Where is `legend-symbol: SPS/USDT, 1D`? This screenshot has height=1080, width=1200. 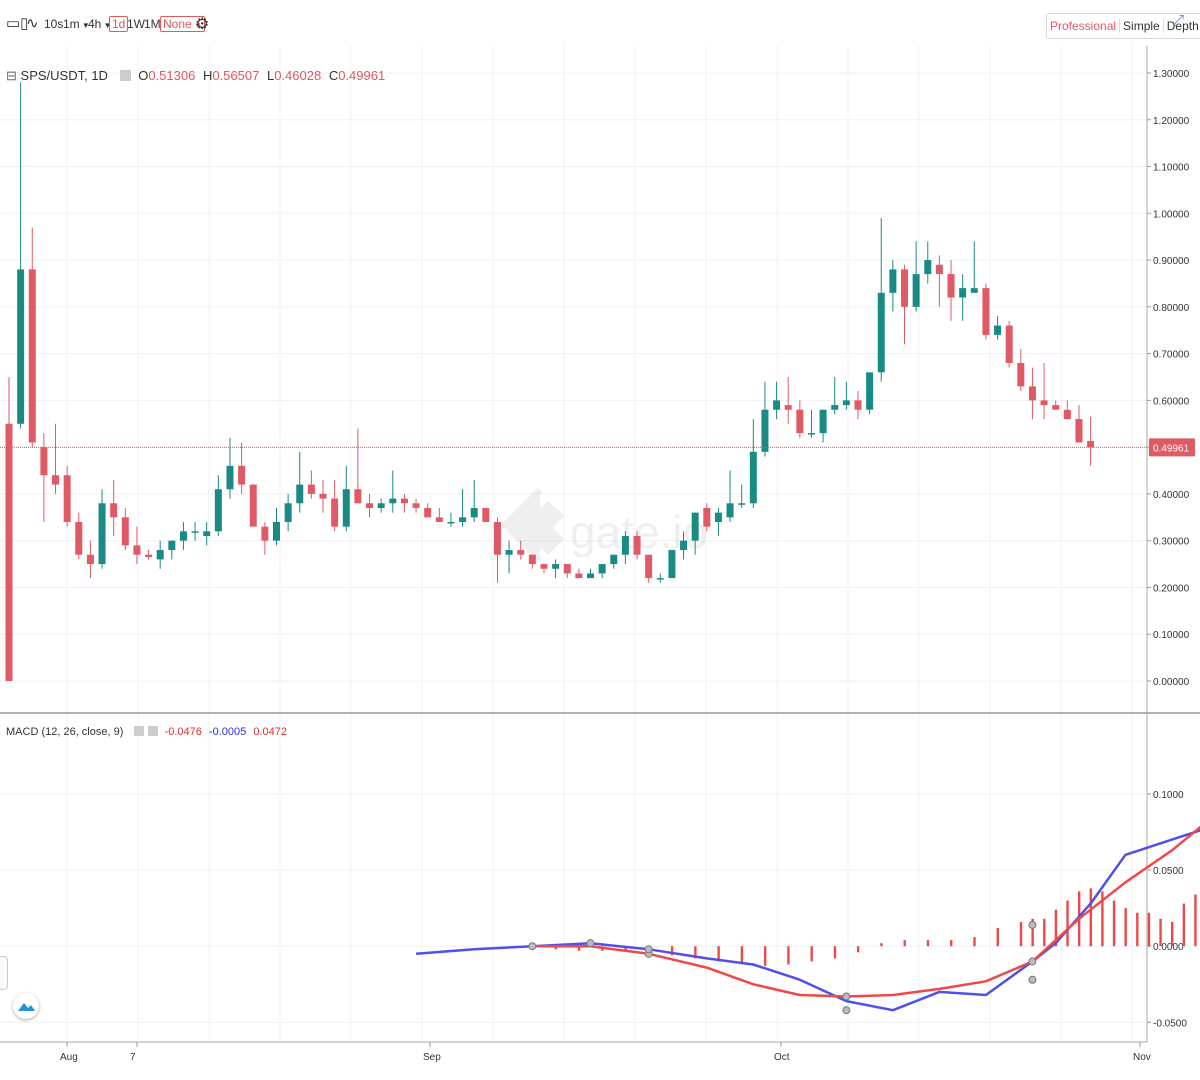 legend-symbol: SPS/USDT, 1D is located at coordinates (64, 75).